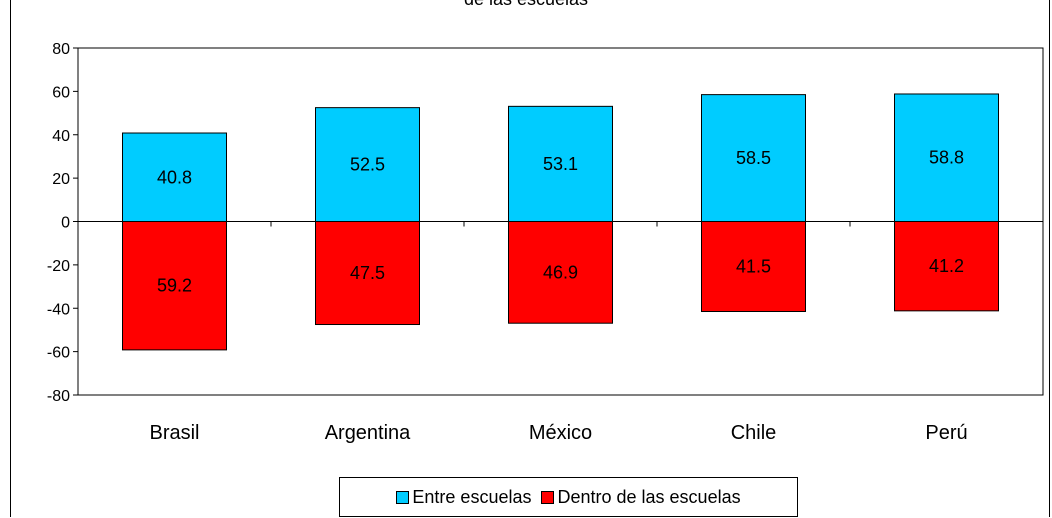 This screenshot has height=518, width=1052. Describe the element at coordinates (753, 267) in the screenshot. I see `data-label: 41.5` at that location.